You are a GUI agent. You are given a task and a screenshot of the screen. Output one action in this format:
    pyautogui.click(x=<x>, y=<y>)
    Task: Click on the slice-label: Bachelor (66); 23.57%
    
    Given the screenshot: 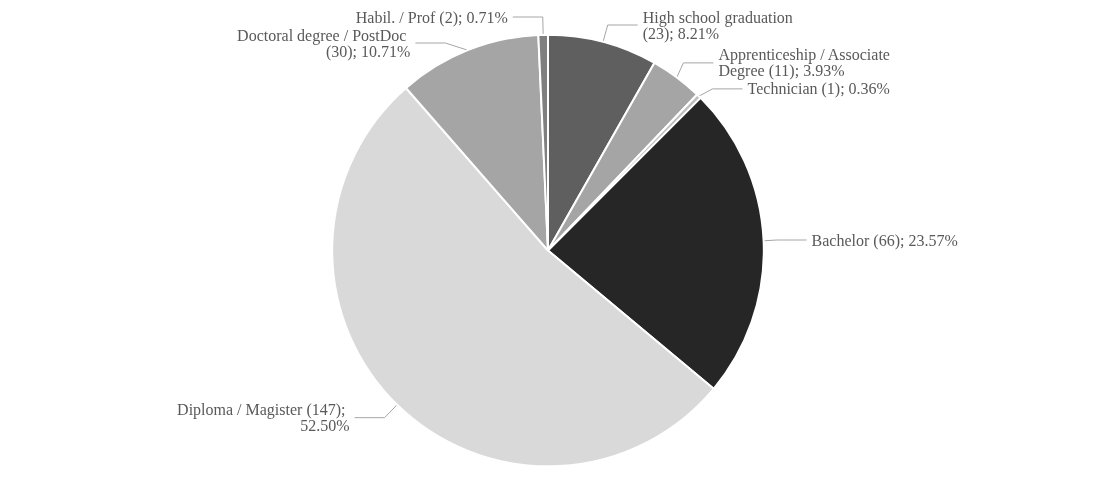 What is the action you would take?
    pyautogui.click(x=884, y=240)
    